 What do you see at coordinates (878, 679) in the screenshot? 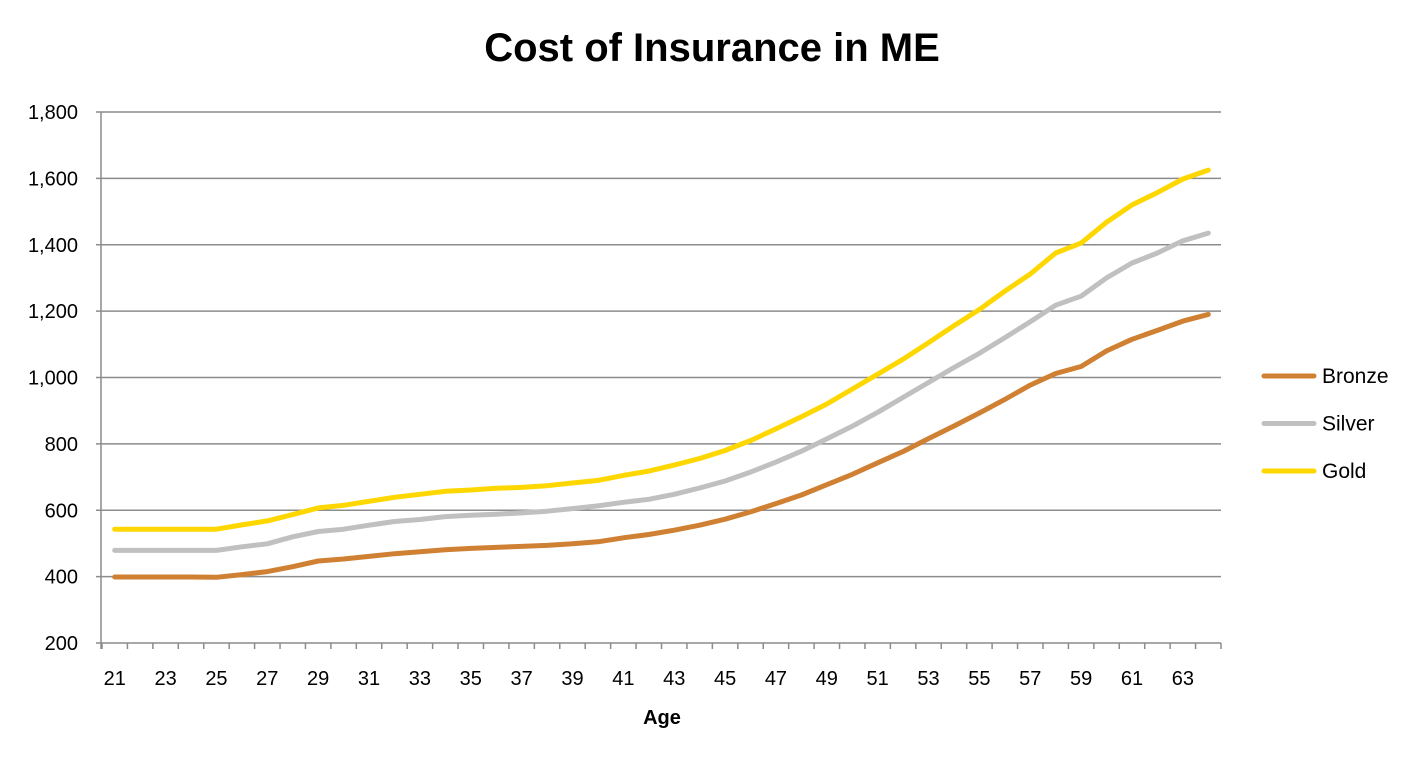
I see `x-tick-label: 51` at bounding box center [878, 679].